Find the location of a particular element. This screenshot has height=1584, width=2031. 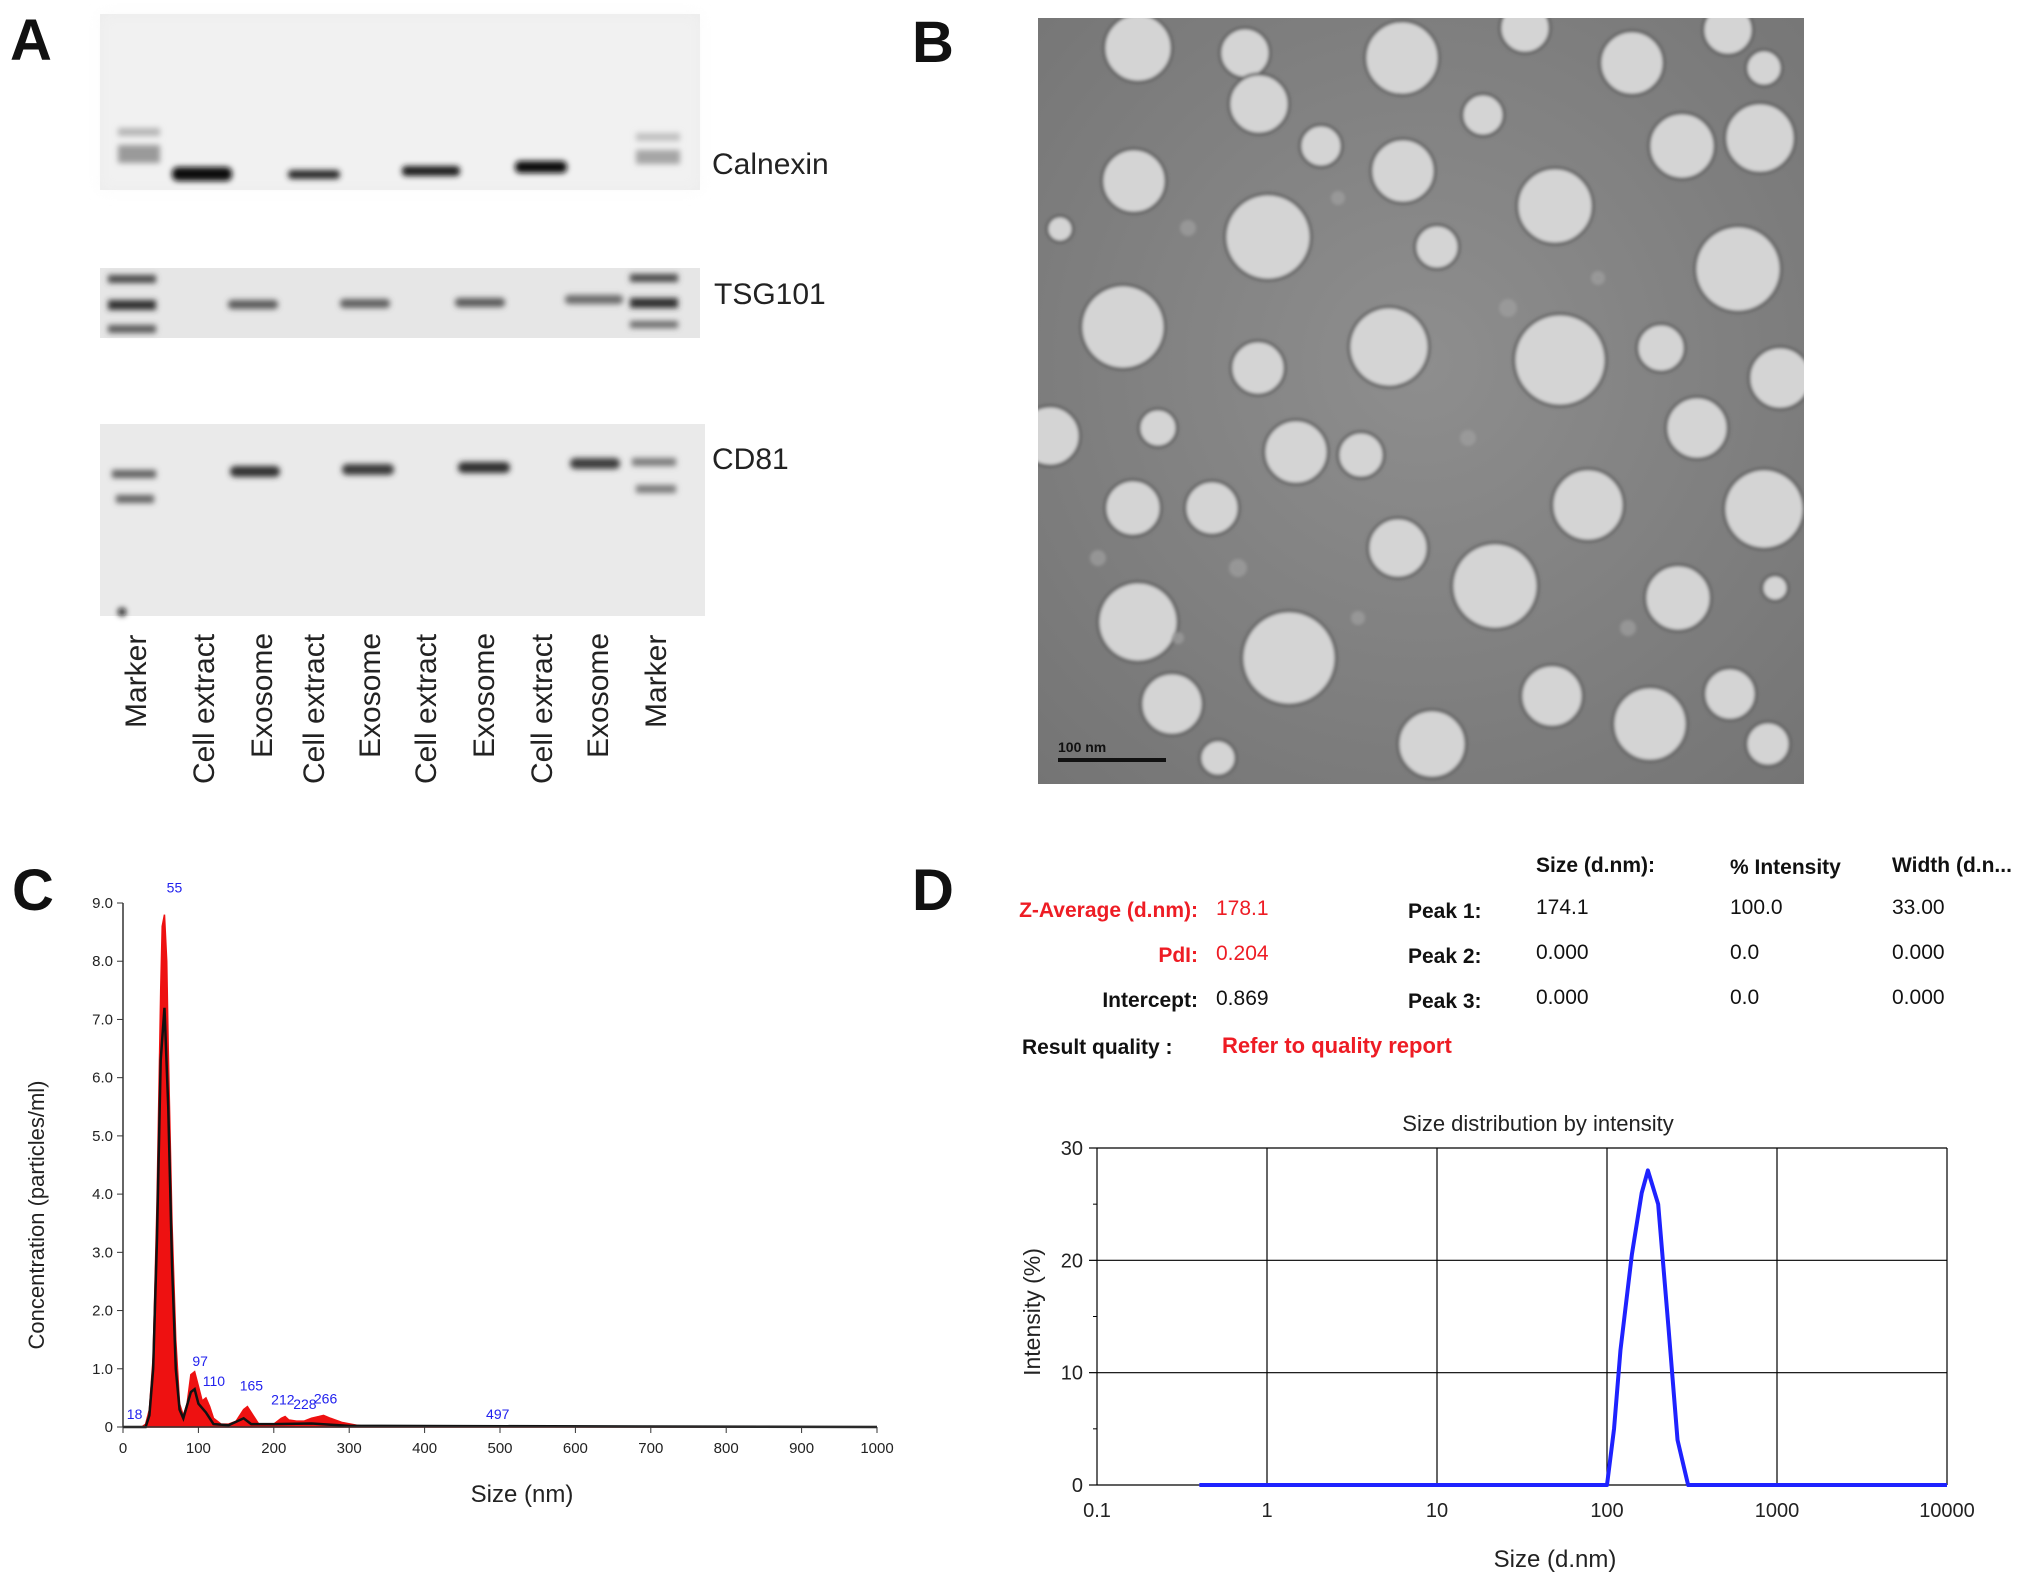

dls-x-tick-label: 10000 is located at coordinates (1947, 1511).